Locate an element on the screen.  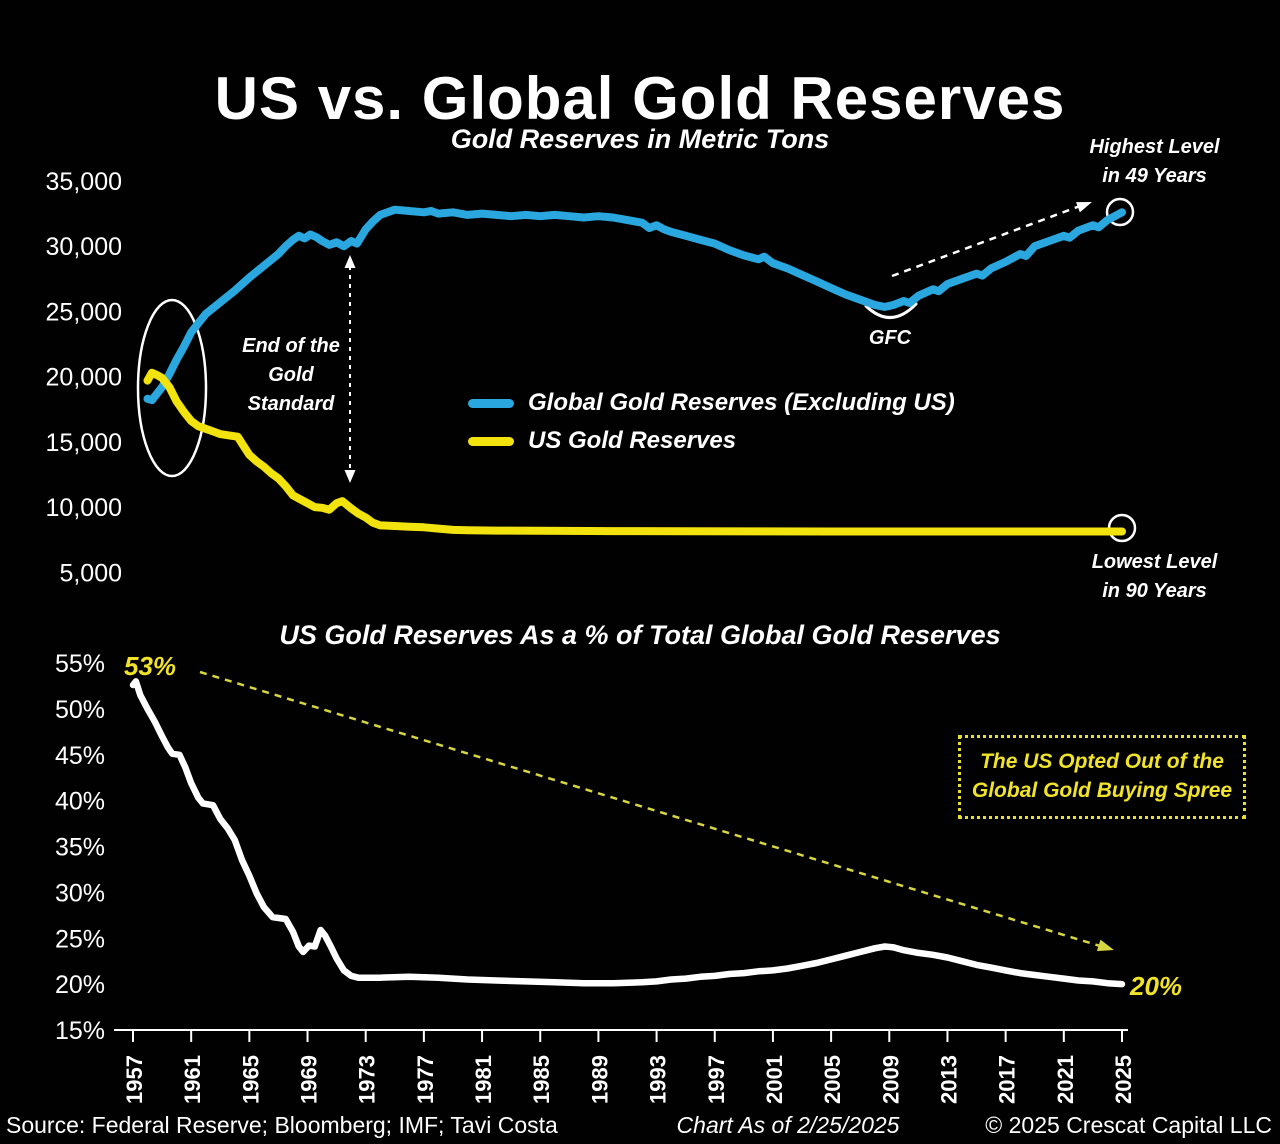
x-axis-year-label: 1957 is located at coordinates (134, 1079).